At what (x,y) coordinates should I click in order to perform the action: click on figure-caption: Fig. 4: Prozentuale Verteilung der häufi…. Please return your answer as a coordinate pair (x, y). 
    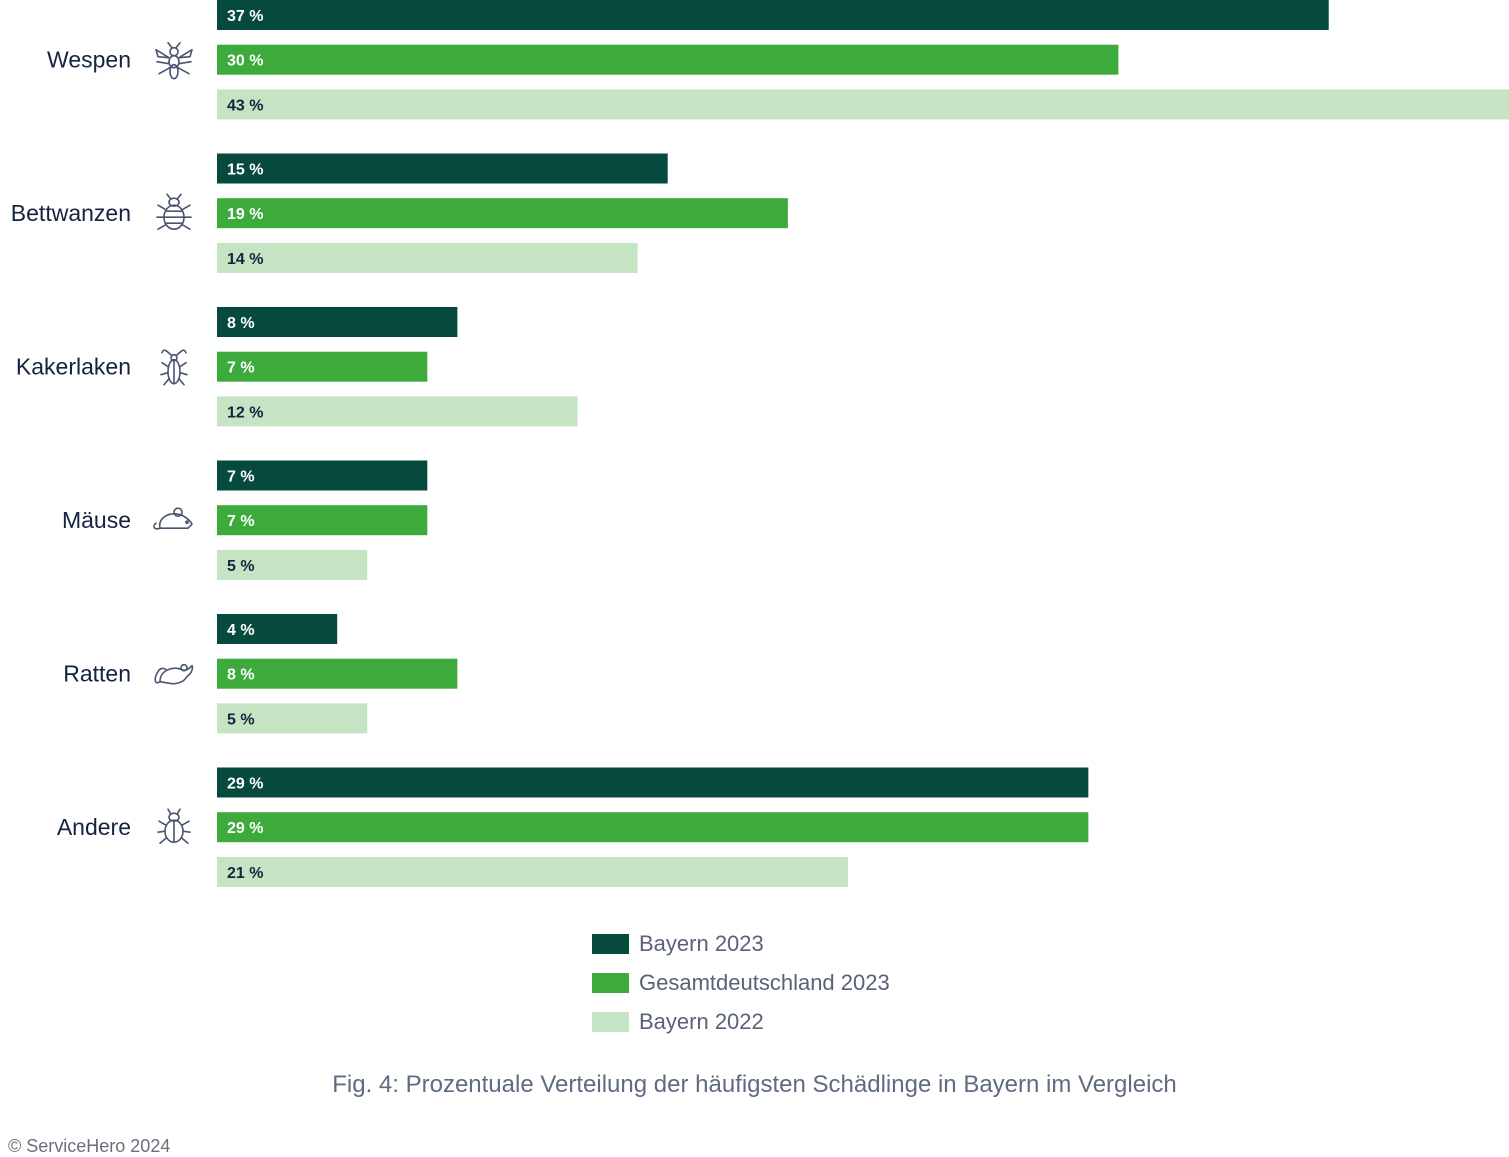
    Looking at the image, I should click on (754, 1084).